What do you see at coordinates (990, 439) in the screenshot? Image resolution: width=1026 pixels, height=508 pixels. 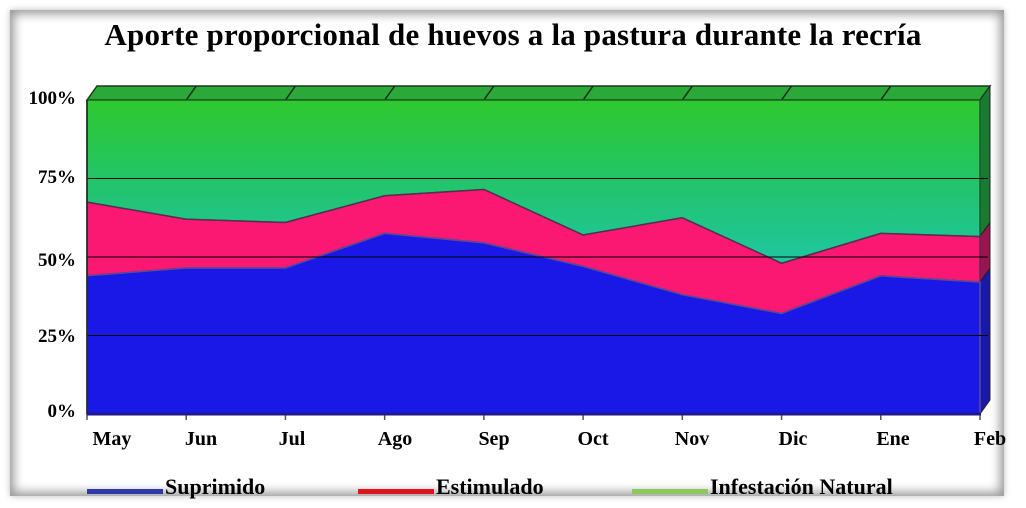 I see `x-tick-label: Feb` at bounding box center [990, 439].